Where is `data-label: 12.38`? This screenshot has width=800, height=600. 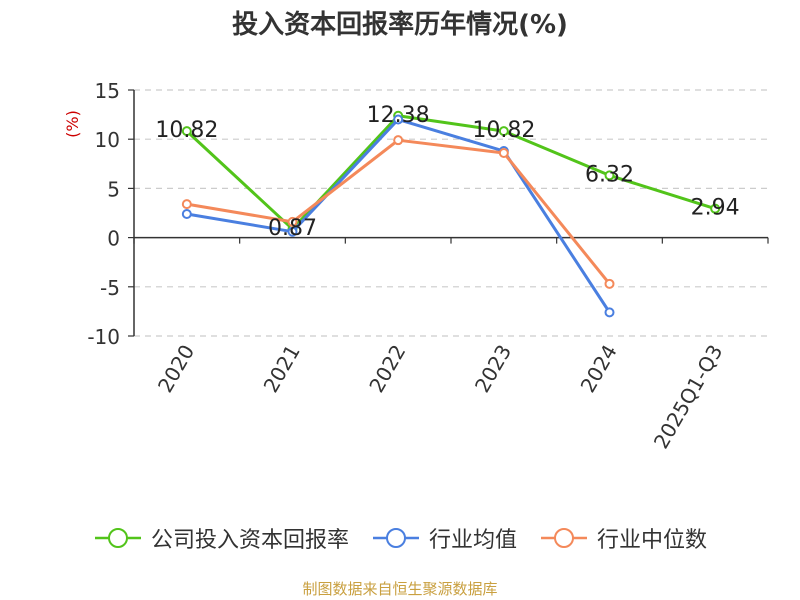
data-label: 12.38 is located at coordinates (398, 115).